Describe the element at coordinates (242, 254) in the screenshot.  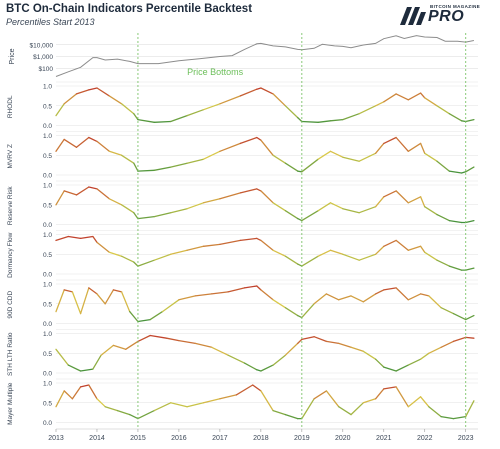
I see `panel-dormancy-flow: Dormancy Flow 1.0 0.5 0.0` at that location.